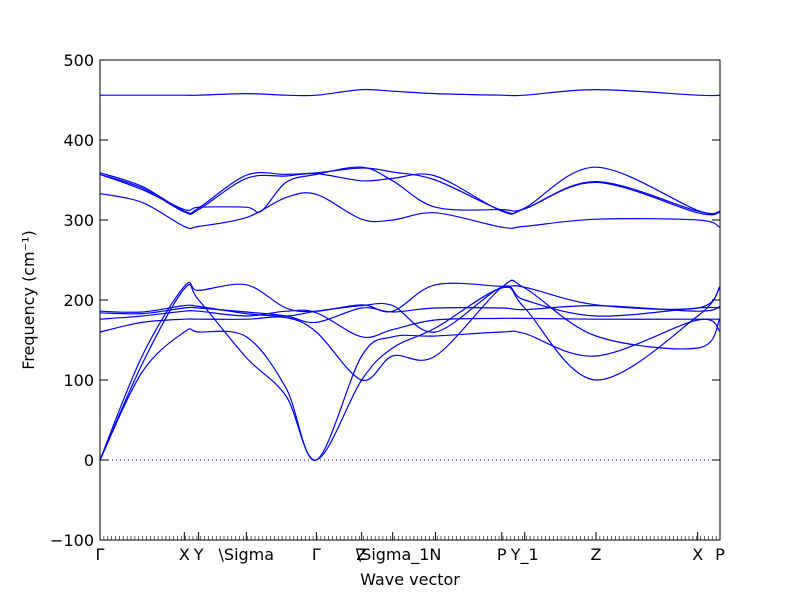 Image resolution: width=800 pixels, height=600 pixels. Describe the element at coordinates (393, 555) in the screenshot. I see `x-tick-label: \Sigma_1` at that location.